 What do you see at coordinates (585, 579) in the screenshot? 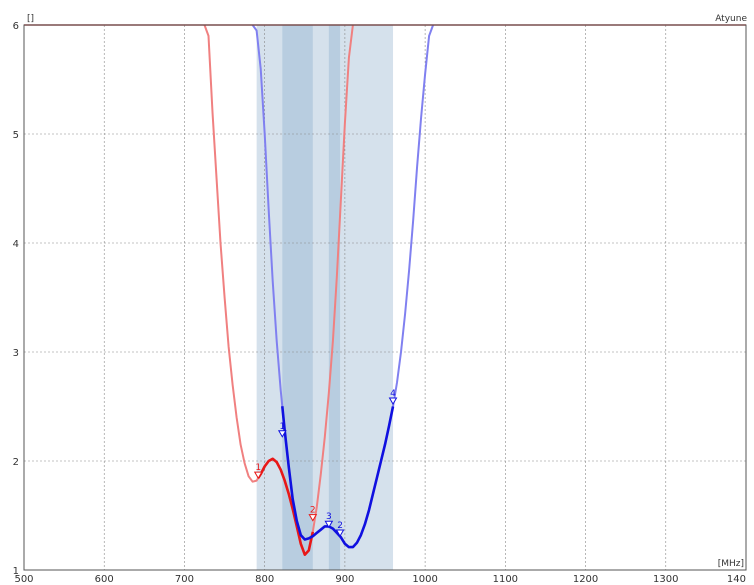
I see `x-tick-label: 1200` at bounding box center [585, 579].